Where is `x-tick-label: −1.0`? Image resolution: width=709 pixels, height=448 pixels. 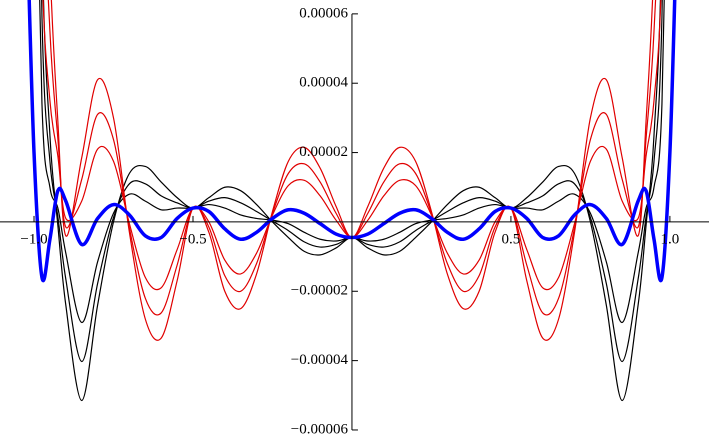
x-tick-label: −1.0 is located at coordinates (33, 239).